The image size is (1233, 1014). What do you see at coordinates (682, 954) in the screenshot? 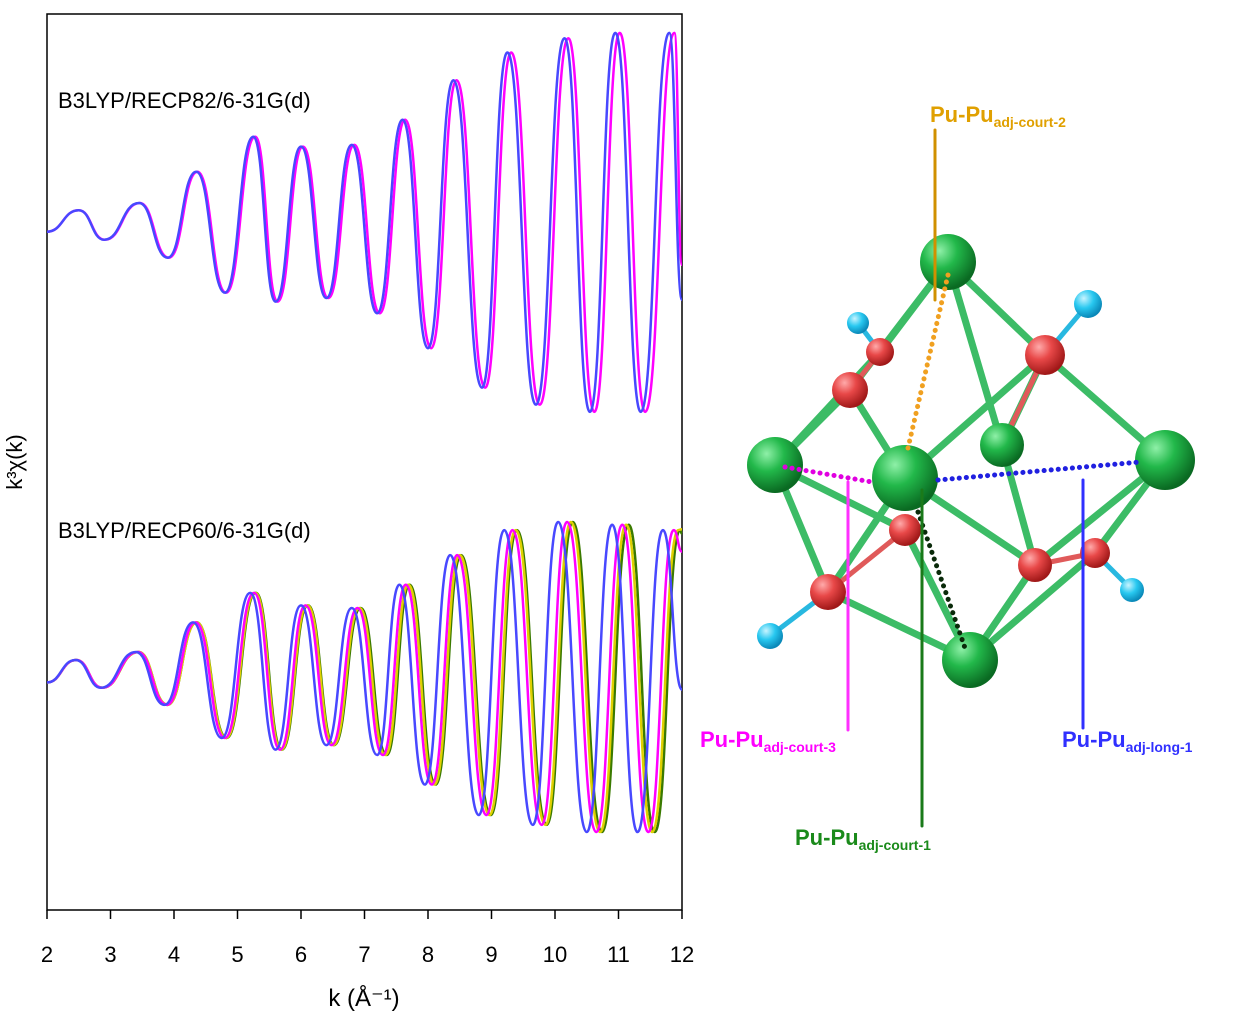
I see `x-tick-label: 12` at bounding box center [682, 954].